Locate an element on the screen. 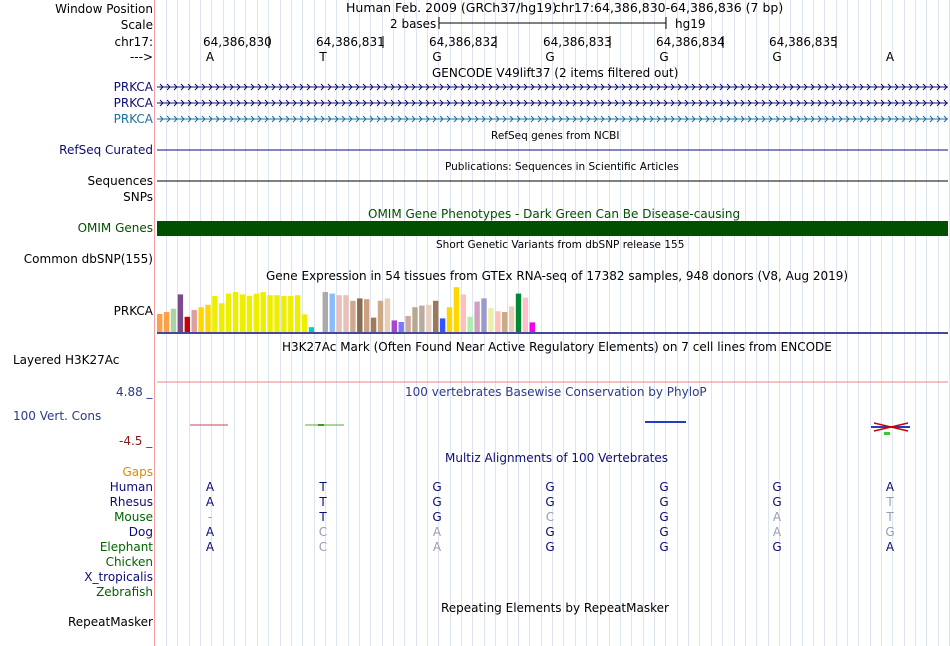 The height and width of the screenshot is (646, 950). refseq-track-title: RefSeq genes from NCBI is located at coordinates (555, 136).